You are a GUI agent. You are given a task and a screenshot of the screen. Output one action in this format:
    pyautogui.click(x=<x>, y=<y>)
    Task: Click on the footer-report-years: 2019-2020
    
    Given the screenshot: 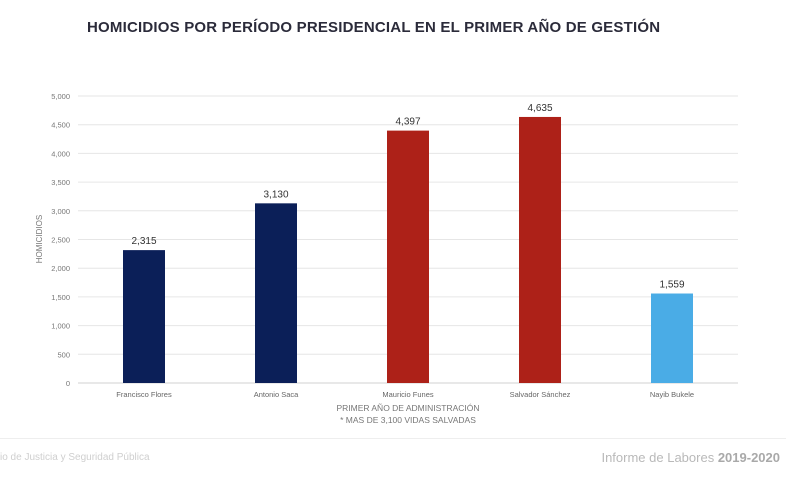 What is the action you would take?
    pyautogui.click(x=748, y=457)
    